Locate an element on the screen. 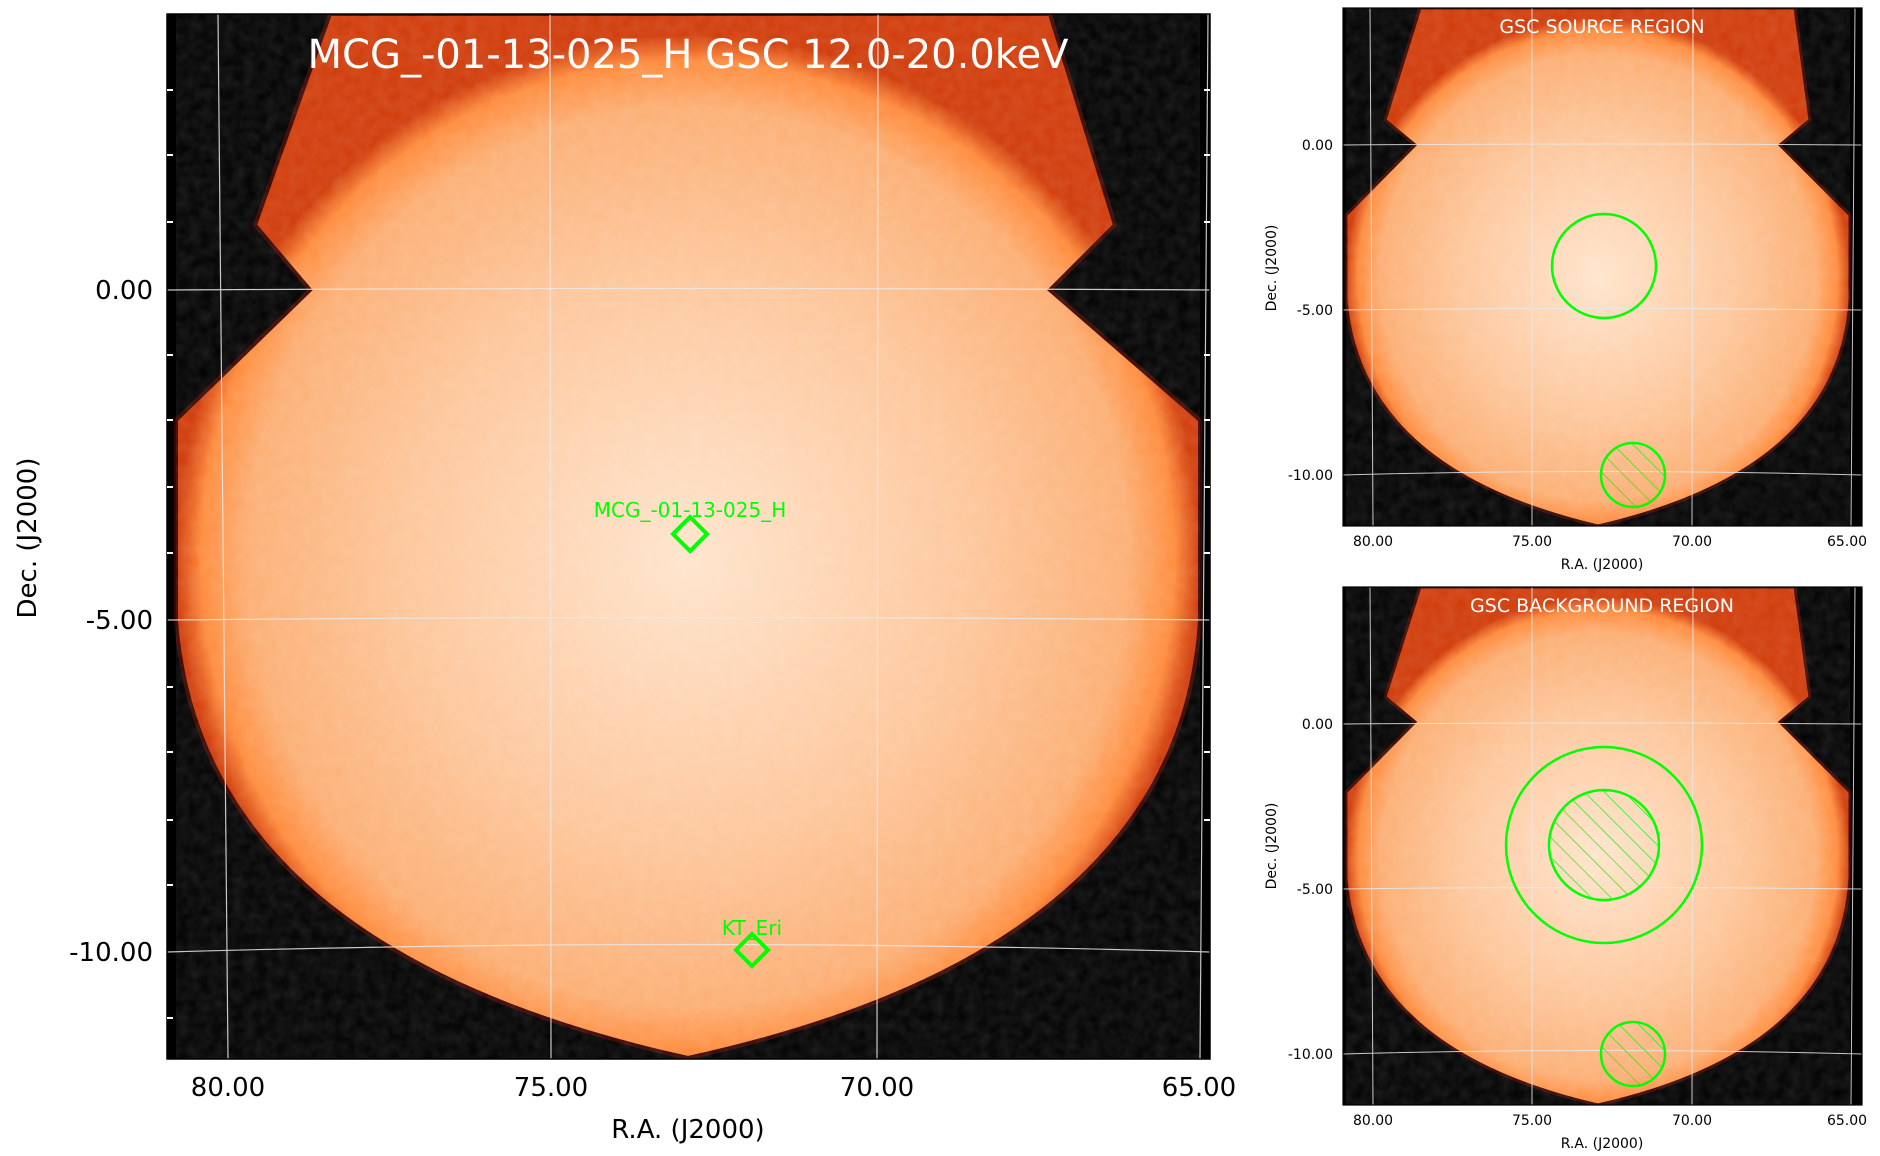  source-dec-tick-0: 0.00 is located at coordinates (1317, 146).